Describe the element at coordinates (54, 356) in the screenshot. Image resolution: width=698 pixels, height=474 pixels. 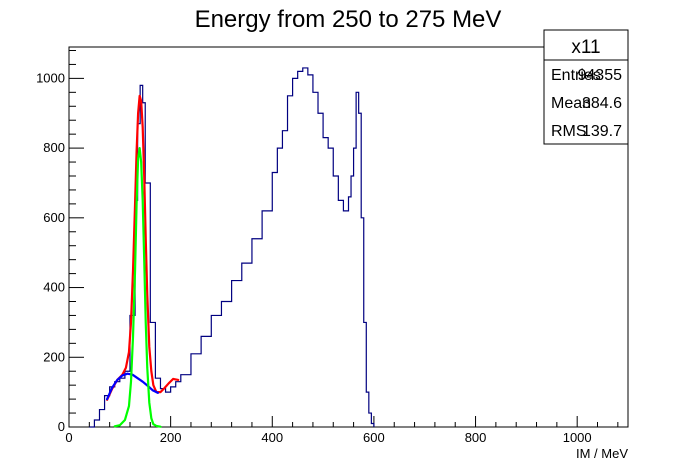
I see `y-tick-label: 200` at that location.